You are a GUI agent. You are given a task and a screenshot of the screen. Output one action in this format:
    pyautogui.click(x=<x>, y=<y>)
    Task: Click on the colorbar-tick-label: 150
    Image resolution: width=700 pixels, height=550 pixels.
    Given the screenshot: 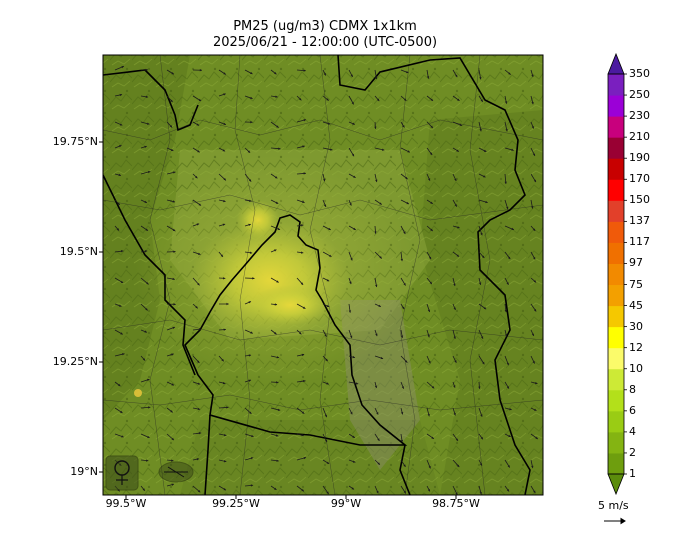 What is the action you would take?
    pyautogui.click(x=639, y=200)
    